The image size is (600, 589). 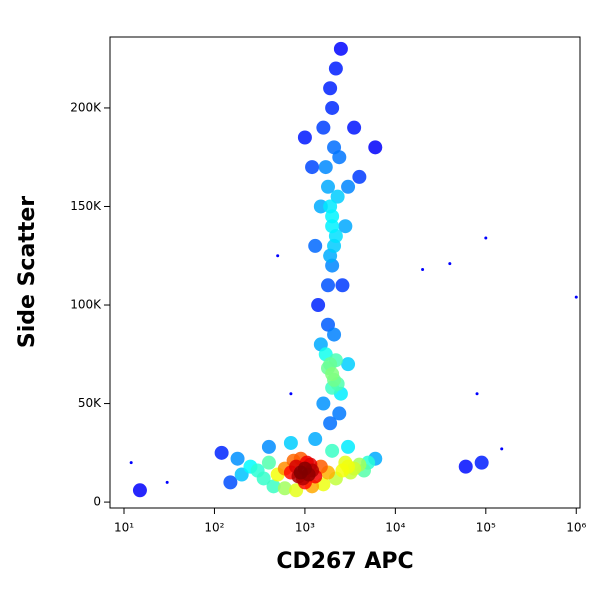 I want to click on x-tick-label: 10³, so click(x=305, y=528).